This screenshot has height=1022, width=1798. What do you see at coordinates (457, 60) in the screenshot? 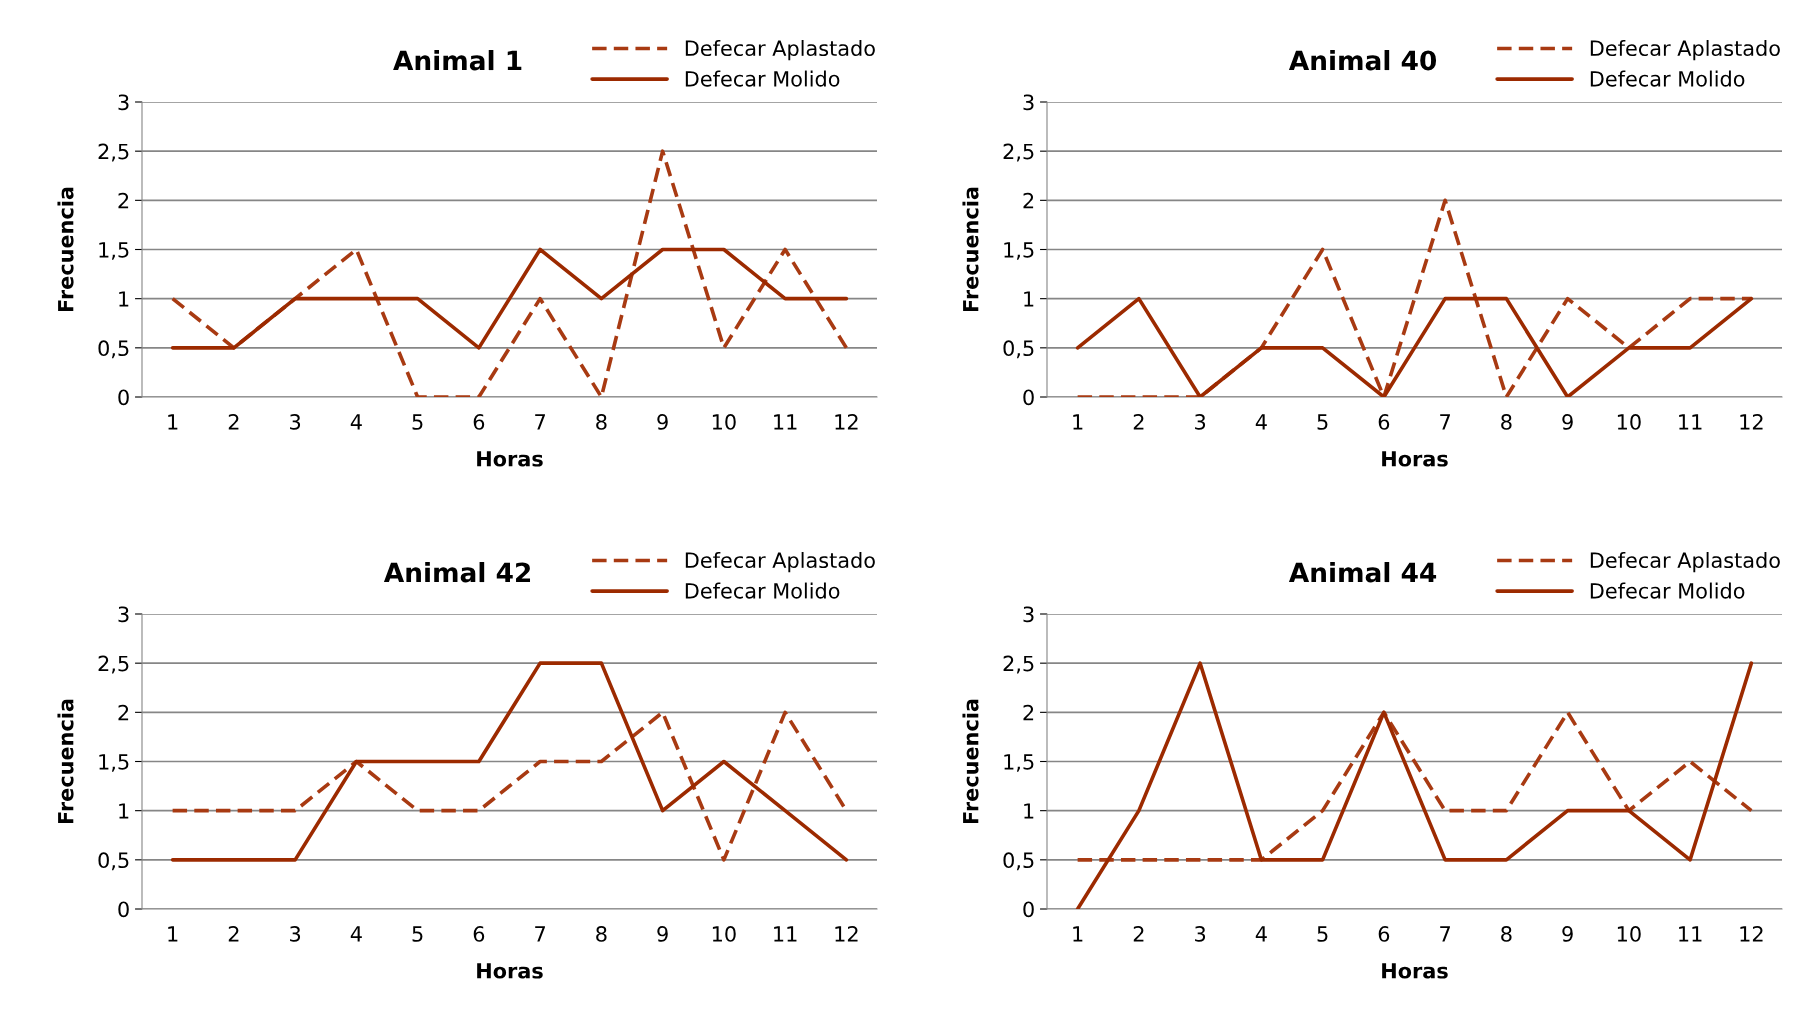
I see `chart-title: Animal 1` at bounding box center [457, 60].